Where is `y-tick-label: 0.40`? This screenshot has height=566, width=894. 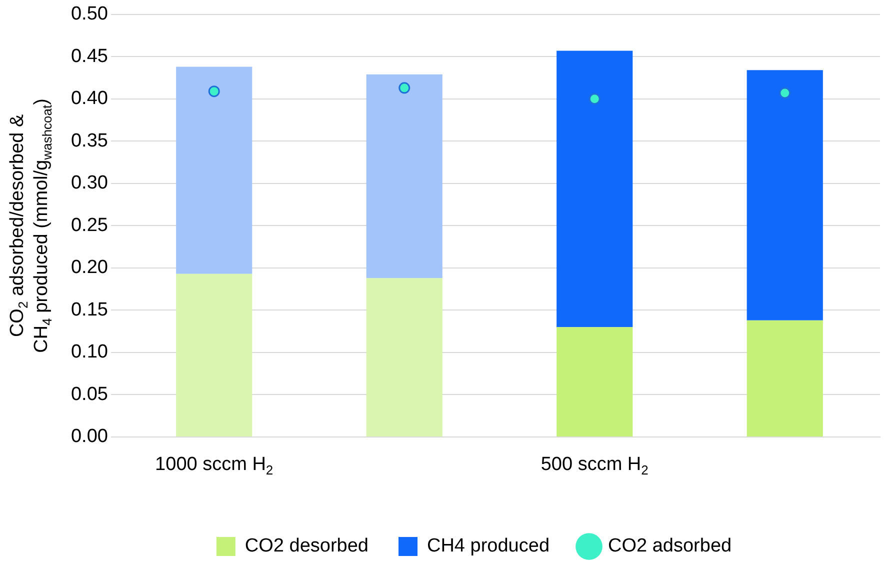 y-tick-label: 0.40 is located at coordinates (89, 99).